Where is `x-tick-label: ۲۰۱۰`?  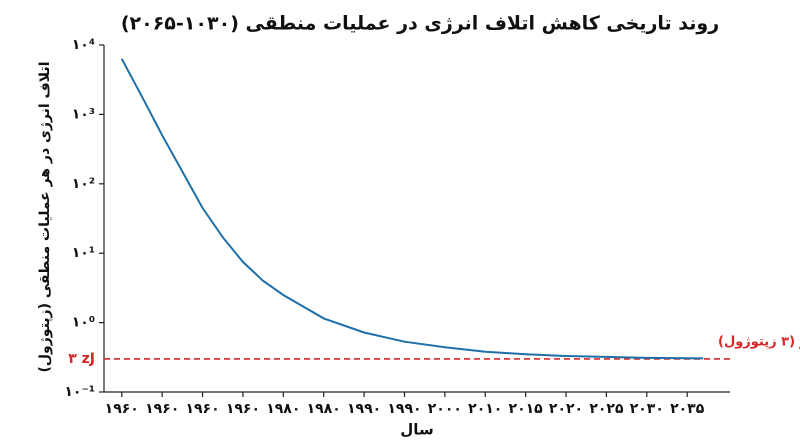 x-tick-label: ۲۰۱۰ is located at coordinates (485, 409).